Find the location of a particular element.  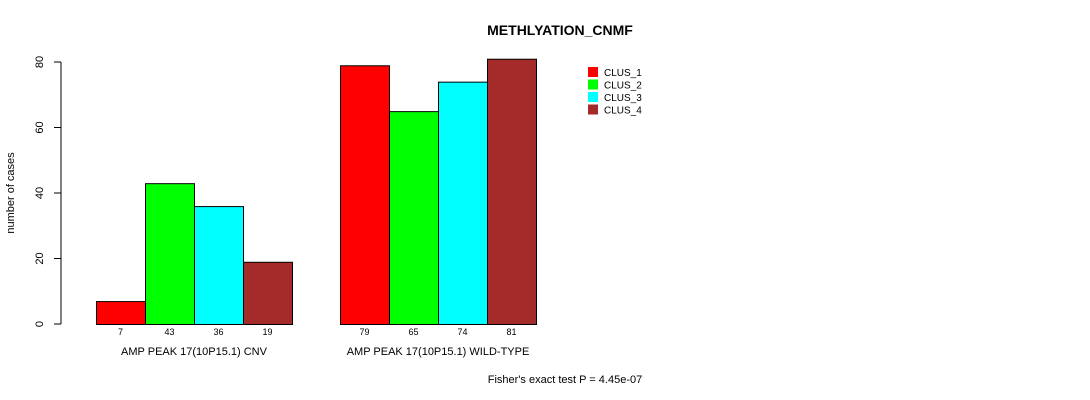

y-tick-label: 80 is located at coordinates (40, 62).